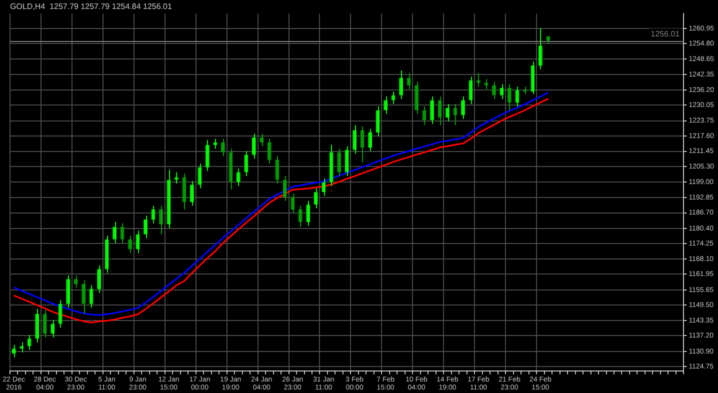  Describe the element at coordinates (91, 7) in the screenshot. I see `chart-title: GOLD,H4 1257.79 1257.79 1254.84 1256.01` at that location.